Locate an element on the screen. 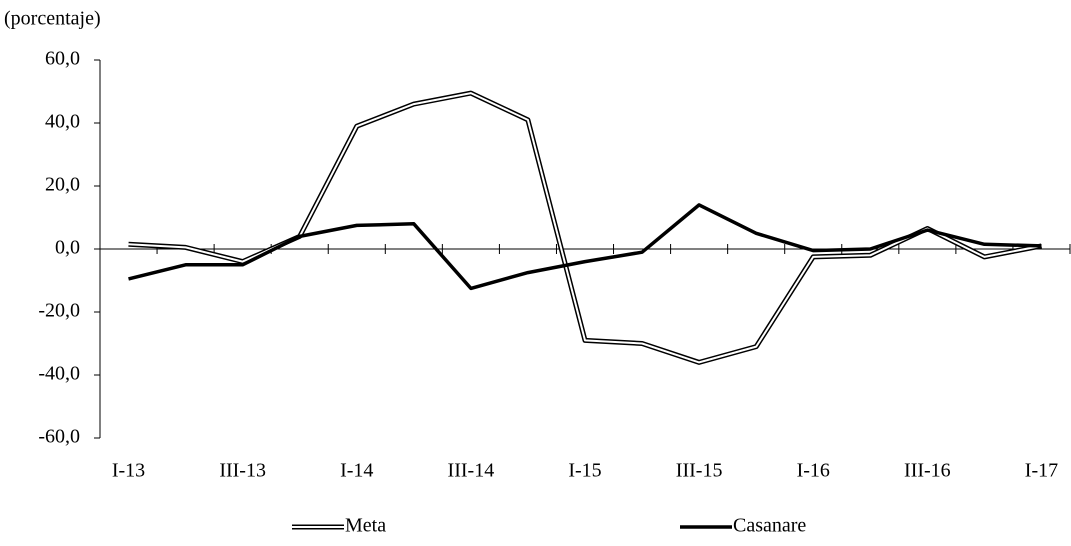 Image resolution: width=1071 pixels, height=546 pixels. legend-label: Meta is located at coordinates (365, 526).